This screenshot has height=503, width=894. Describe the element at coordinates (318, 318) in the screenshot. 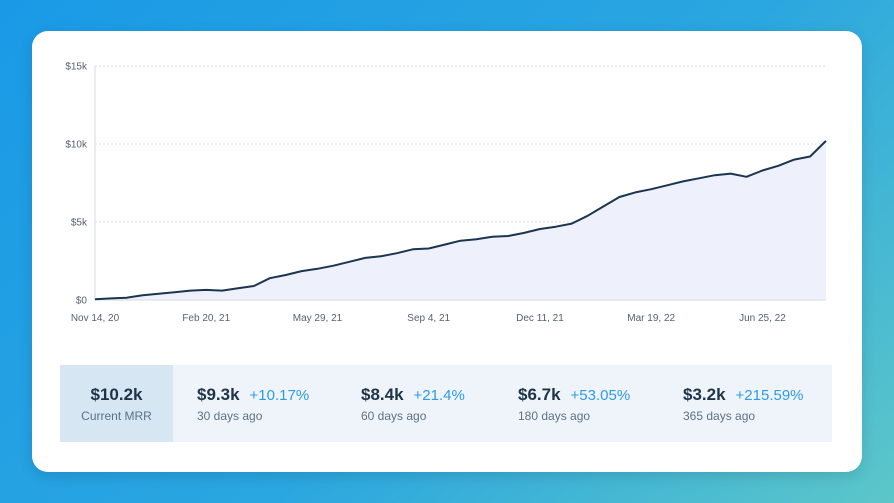

I see `x-tick-label: May 29, 21` at that location.